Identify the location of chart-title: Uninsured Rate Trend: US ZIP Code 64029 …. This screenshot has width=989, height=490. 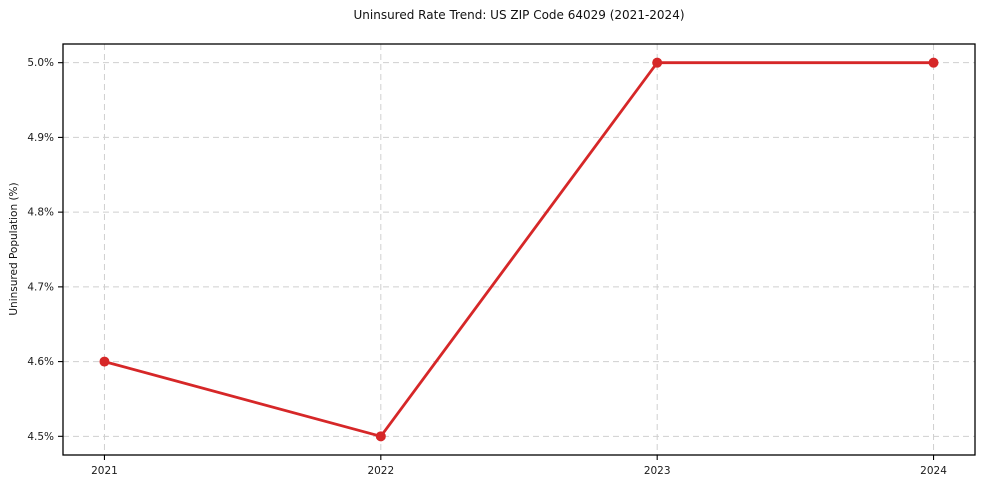
(519, 15).